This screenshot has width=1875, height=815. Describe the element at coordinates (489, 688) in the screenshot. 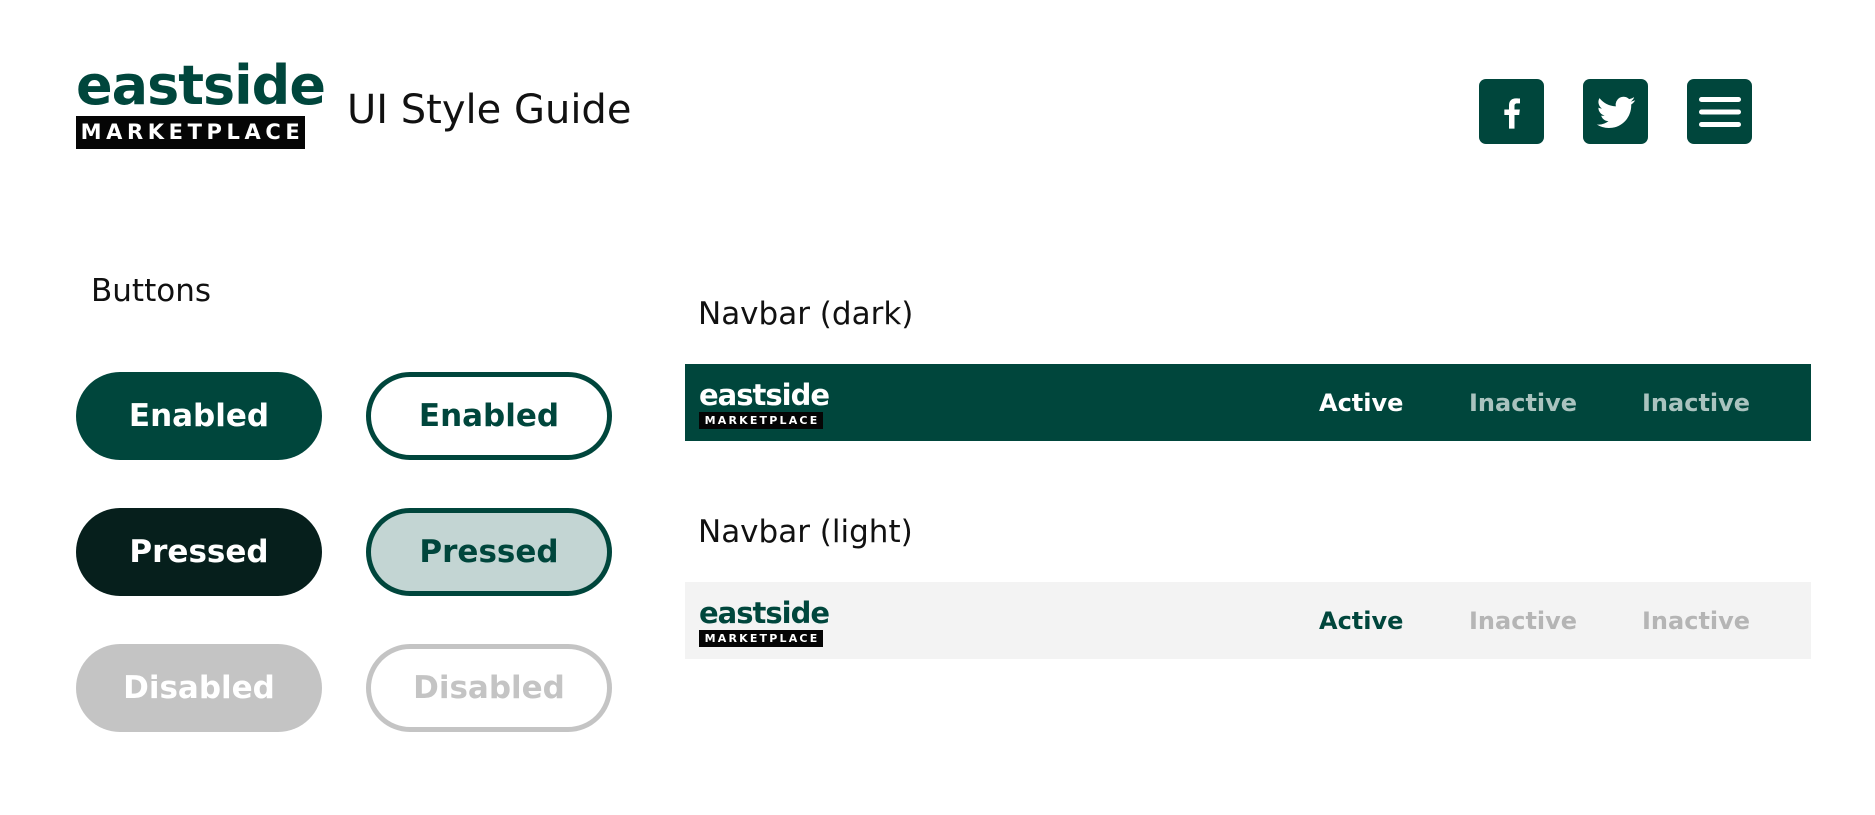

I see `outline-disabled-button: Disabled` at that location.